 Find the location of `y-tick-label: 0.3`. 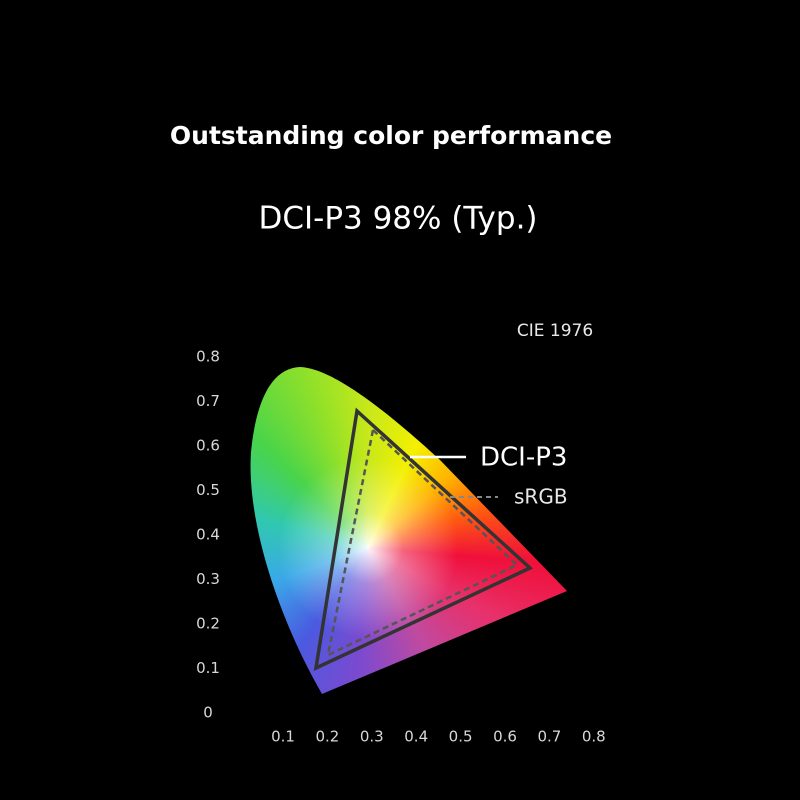

y-tick-label: 0.3 is located at coordinates (208, 579).